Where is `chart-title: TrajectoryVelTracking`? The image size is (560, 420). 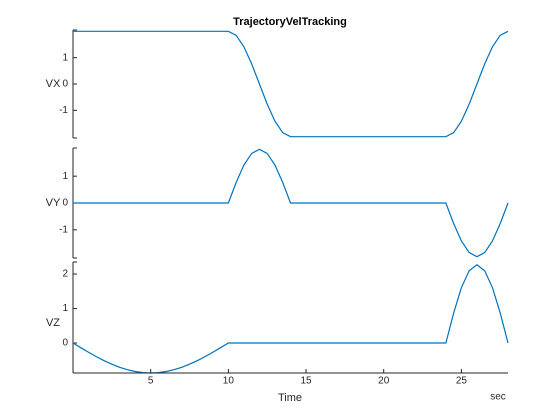
chart-title: TrajectoryVelTracking is located at coordinates (290, 22).